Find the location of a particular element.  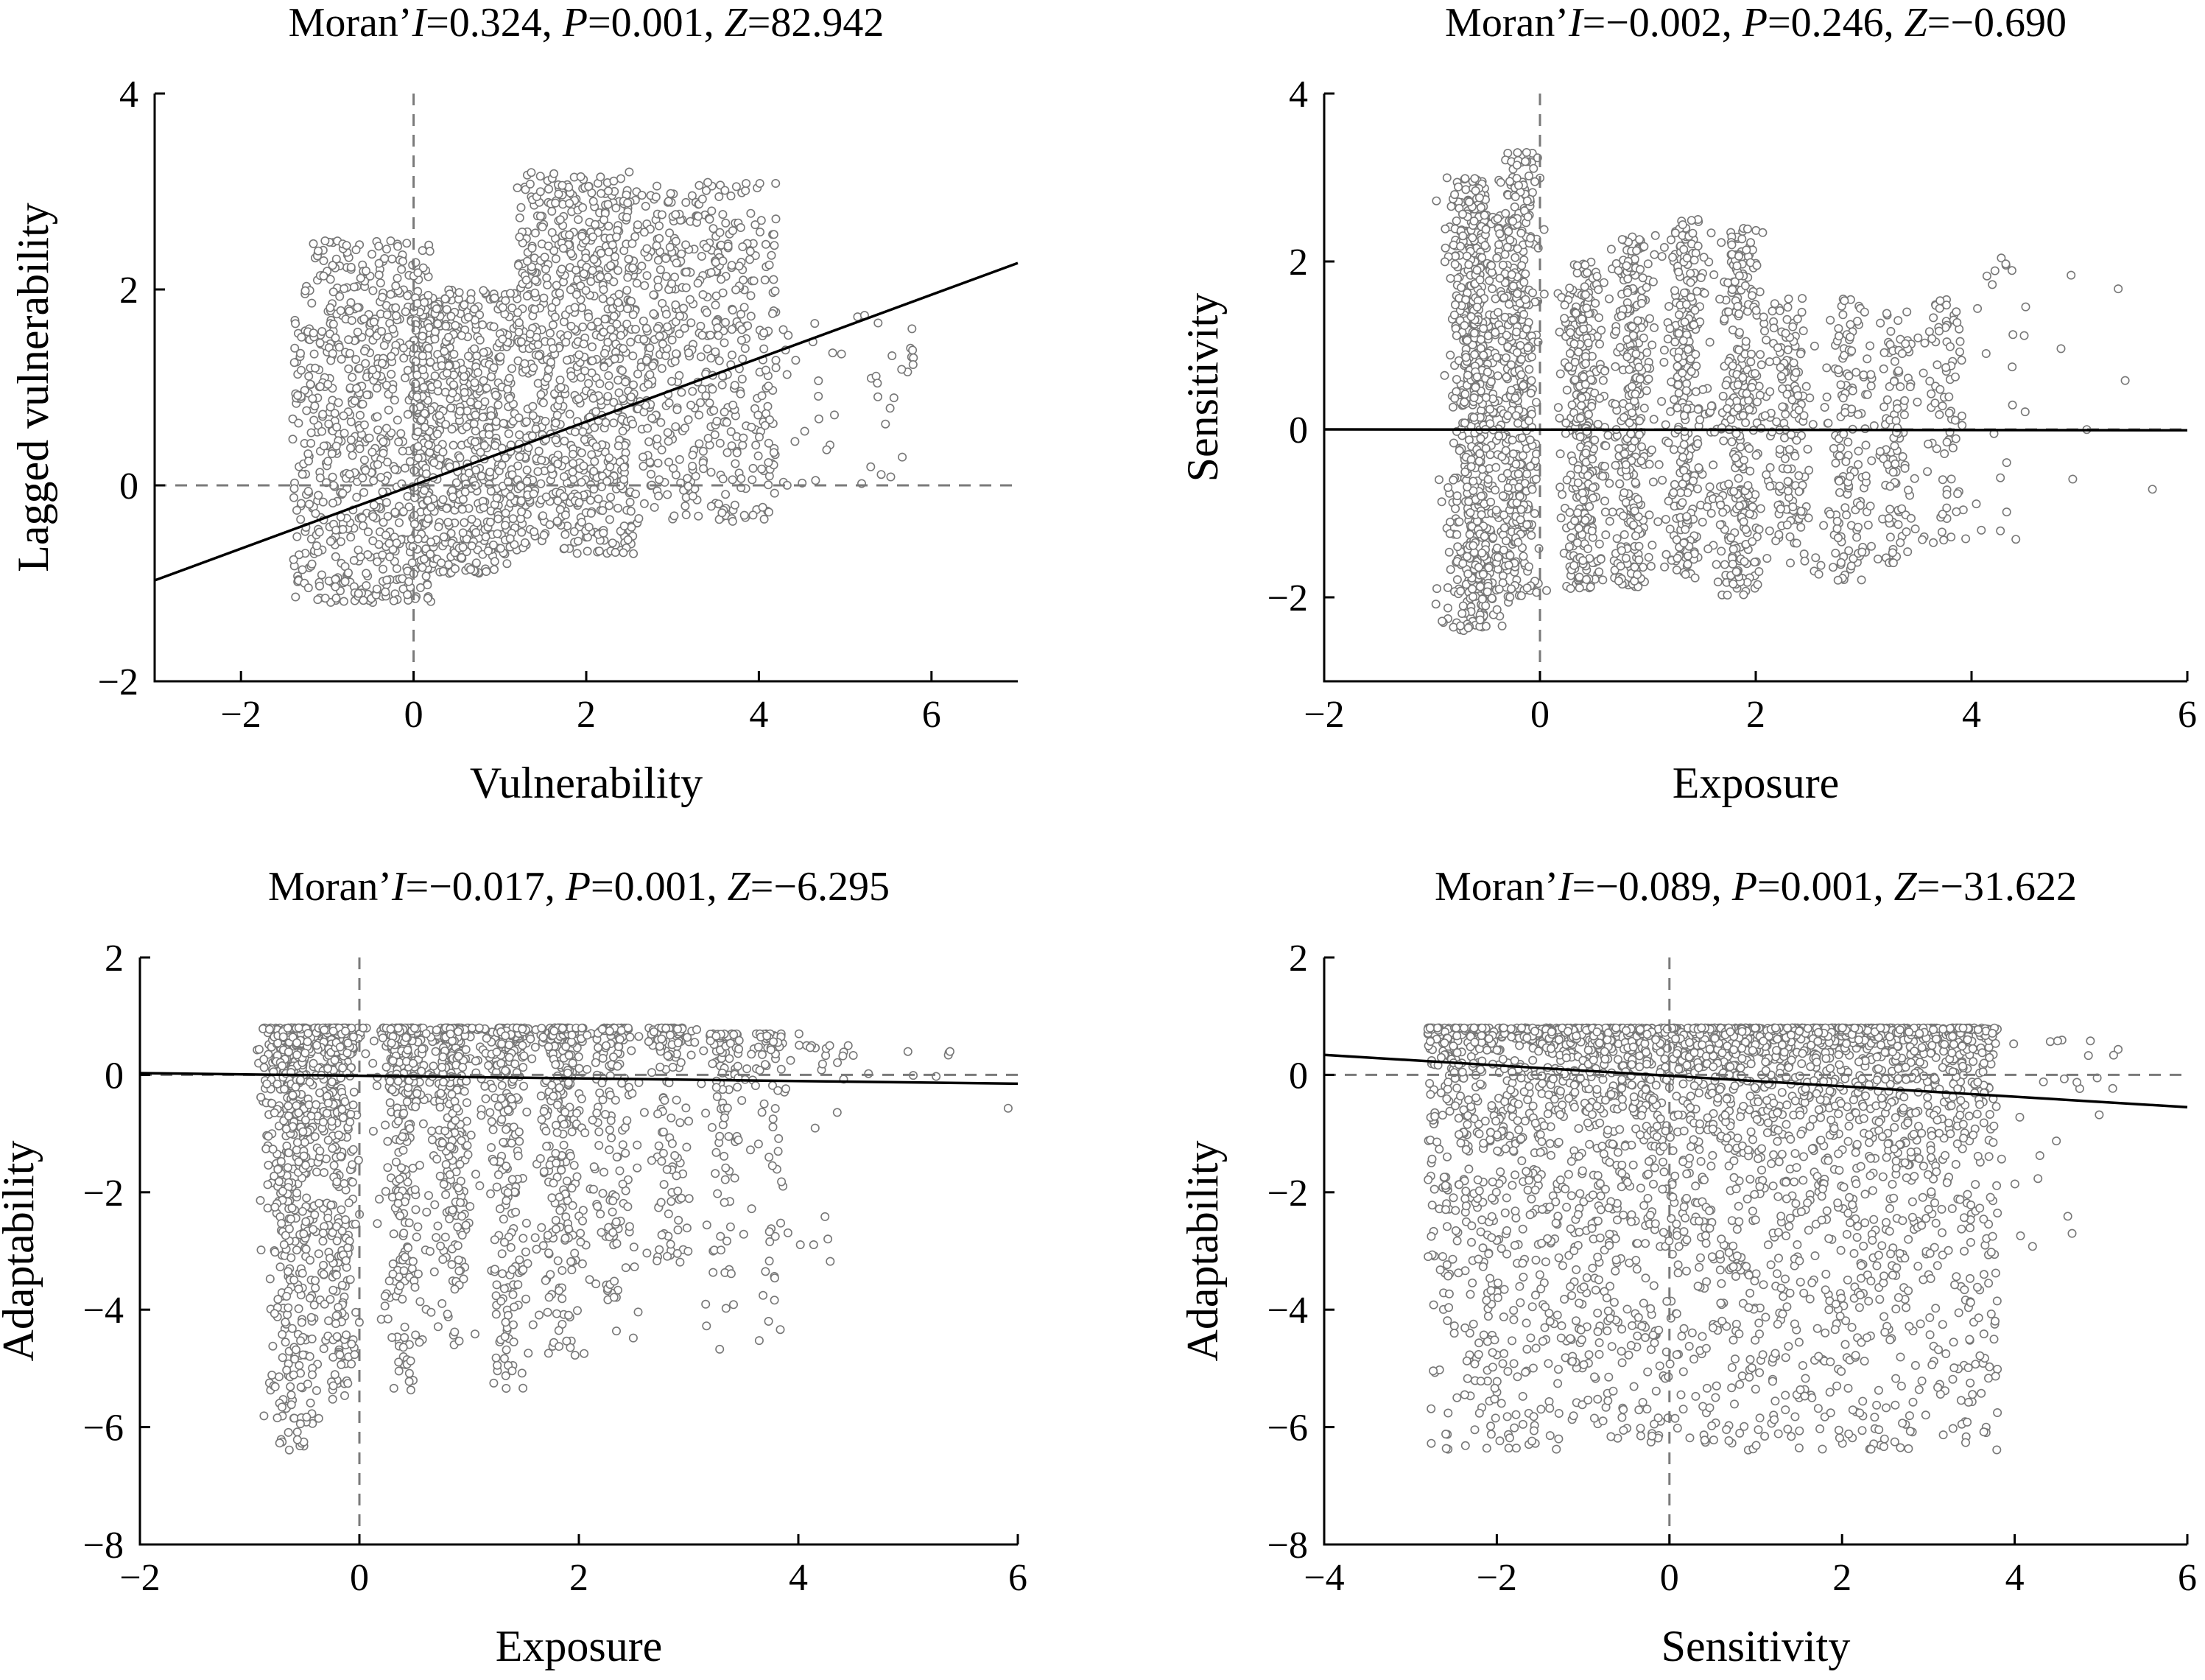

x-tick-label: −2 is located at coordinates (241, 715).